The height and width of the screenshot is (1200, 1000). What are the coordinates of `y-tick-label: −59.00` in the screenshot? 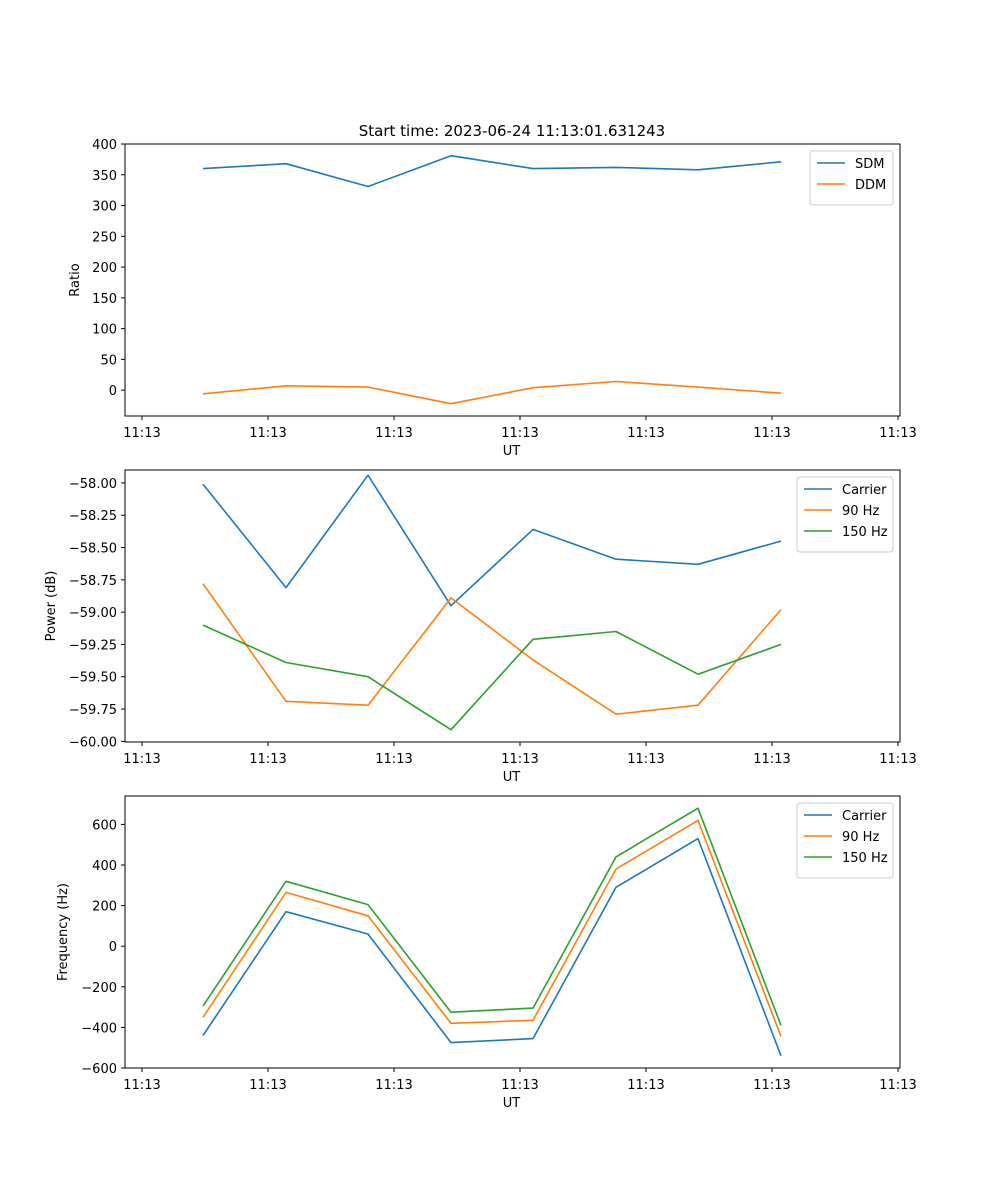 It's located at (93, 613).